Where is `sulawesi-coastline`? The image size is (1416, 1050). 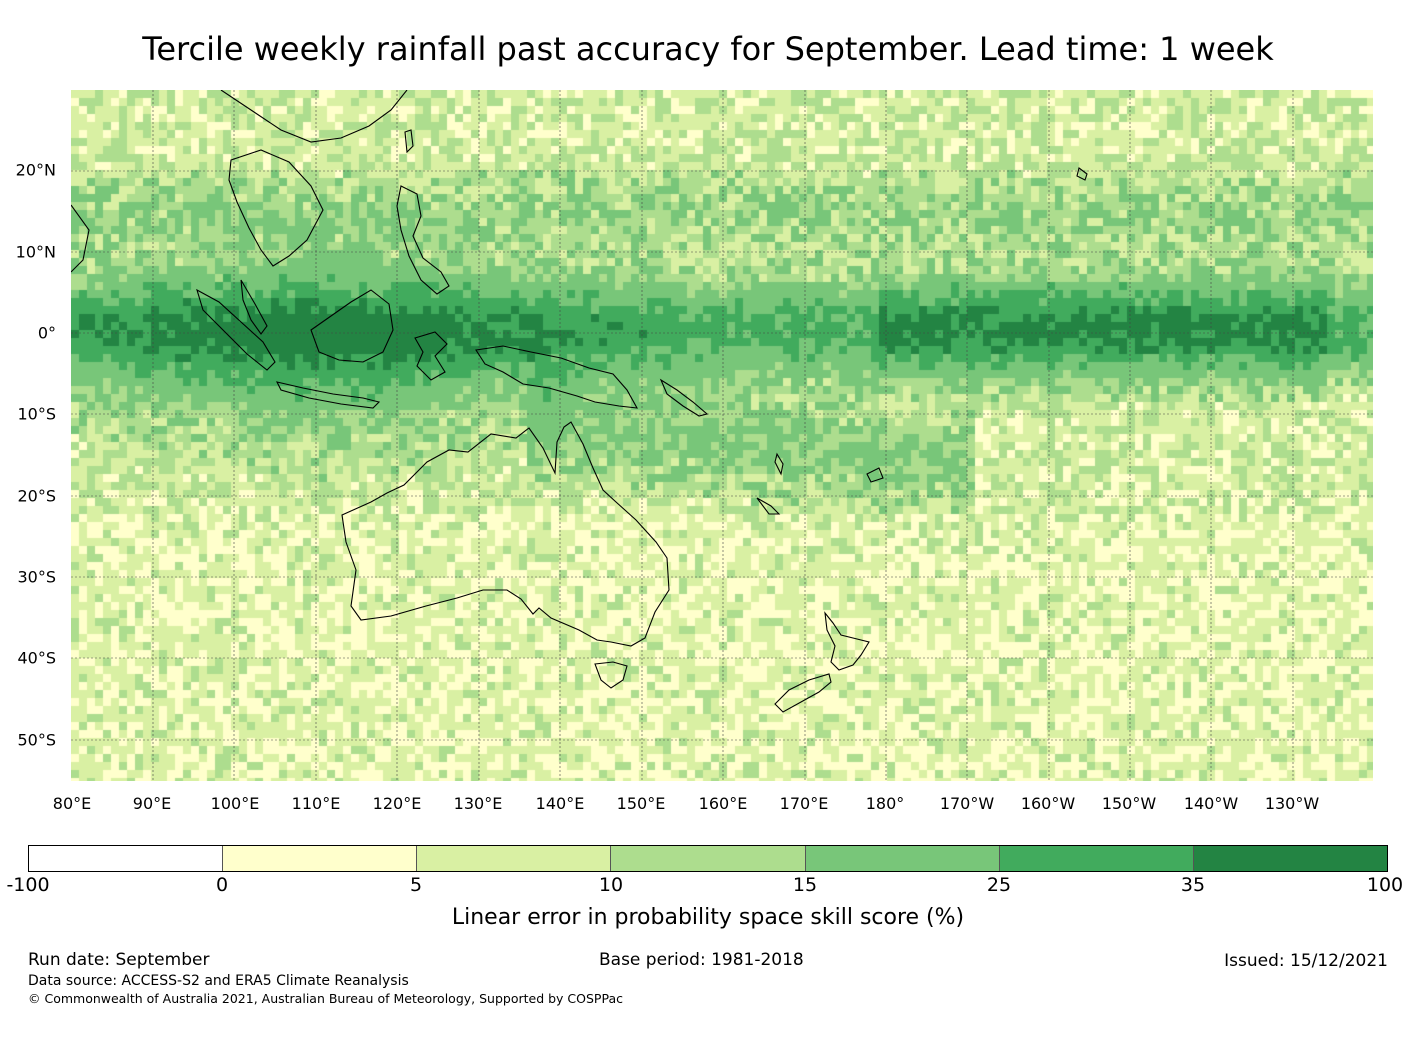 sulawesi-coastline is located at coordinates (431, 356).